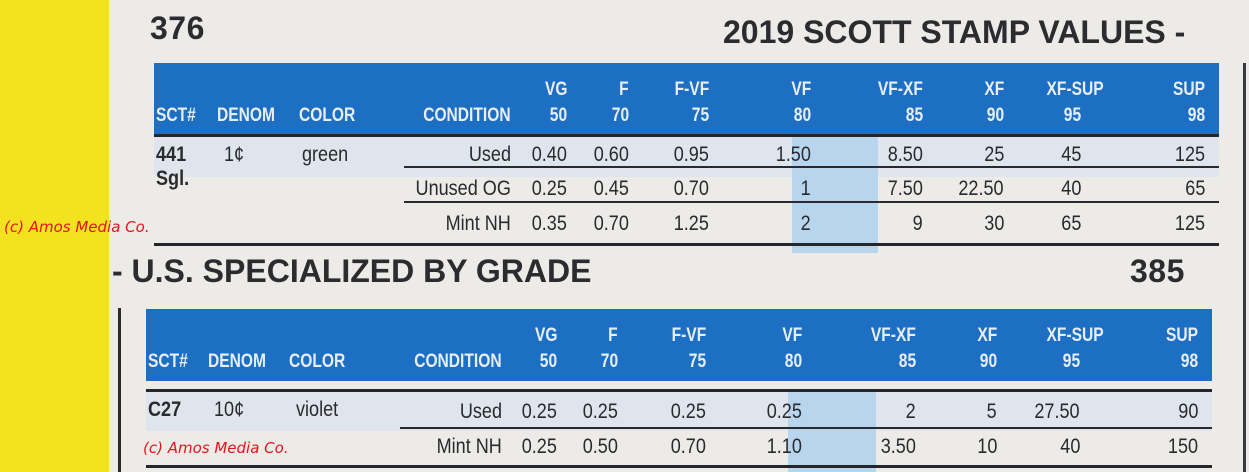 The width and height of the screenshot is (1249, 472). What do you see at coordinates (1070, 188) in the screenshot?
I see `value-cell: 40` at bounding box center [1070, 188].